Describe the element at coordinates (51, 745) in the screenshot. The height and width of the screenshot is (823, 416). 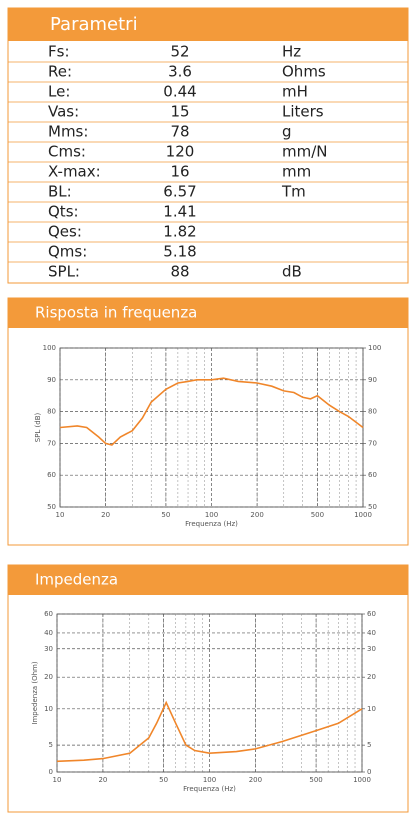
I see `y-tick-label: 5` at that location.